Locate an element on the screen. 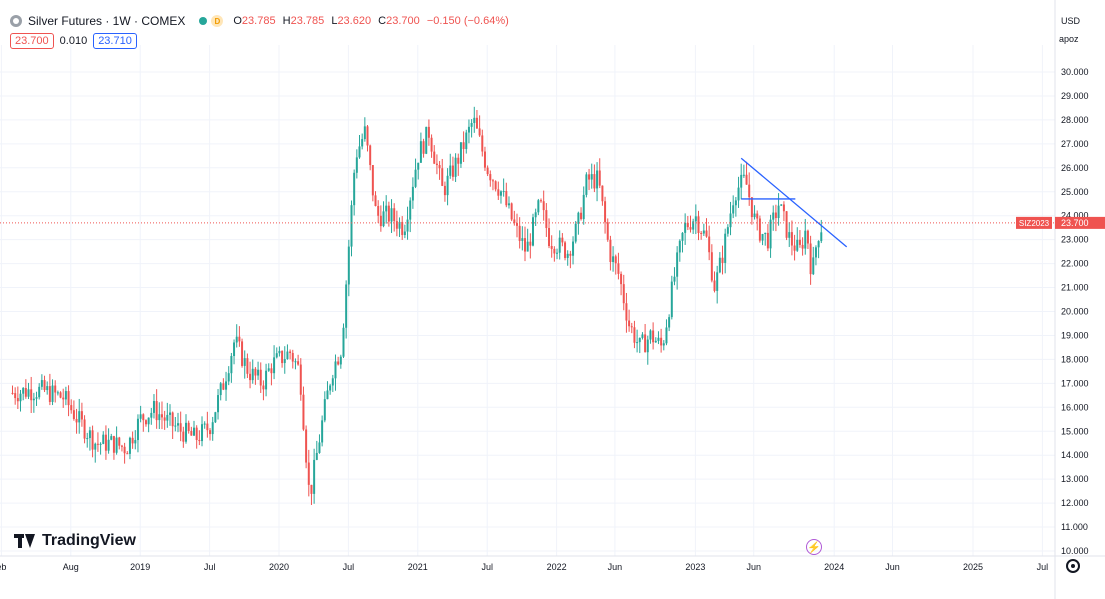  current-price-label: 23.700 is located at coordinates (1075, 223).